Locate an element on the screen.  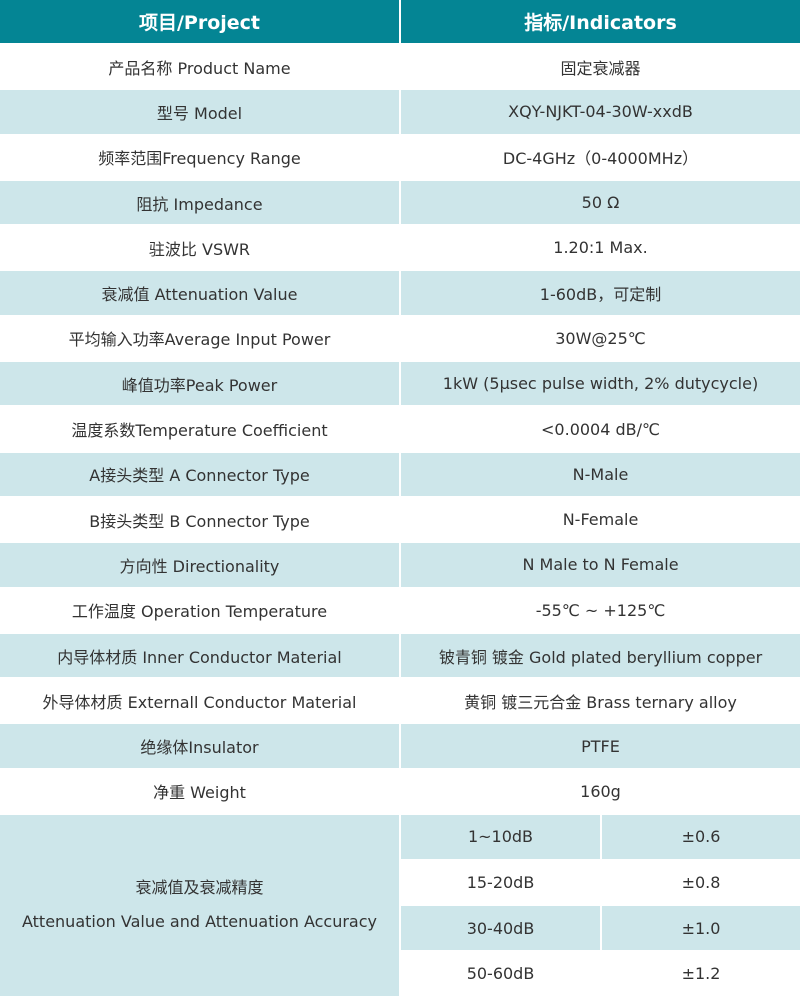
row-value: 1.20:1 Max. is located at coordinates (599, 248).